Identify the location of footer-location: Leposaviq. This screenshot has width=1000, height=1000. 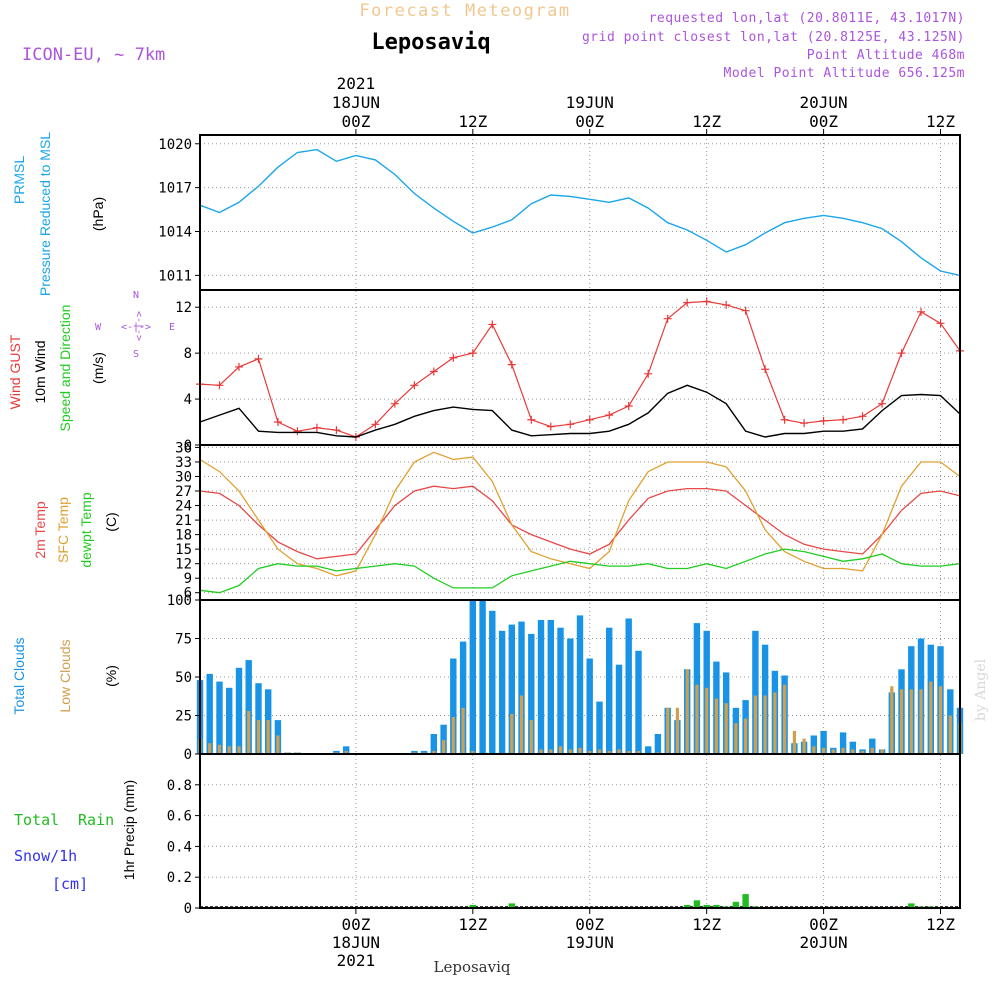
(472, 967).